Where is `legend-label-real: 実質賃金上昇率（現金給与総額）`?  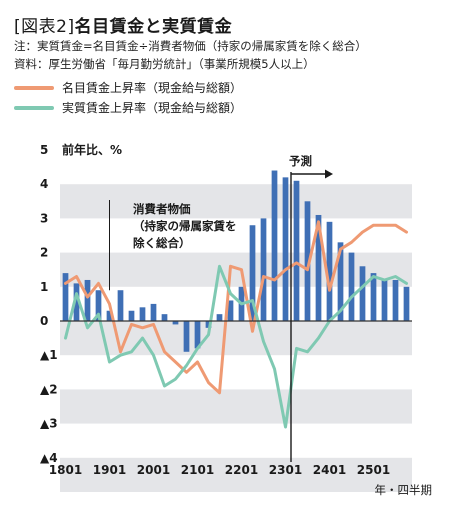 legend-label-real: 実質賃金上昇率（現金給与総額） is located at coordinates (152, 108).